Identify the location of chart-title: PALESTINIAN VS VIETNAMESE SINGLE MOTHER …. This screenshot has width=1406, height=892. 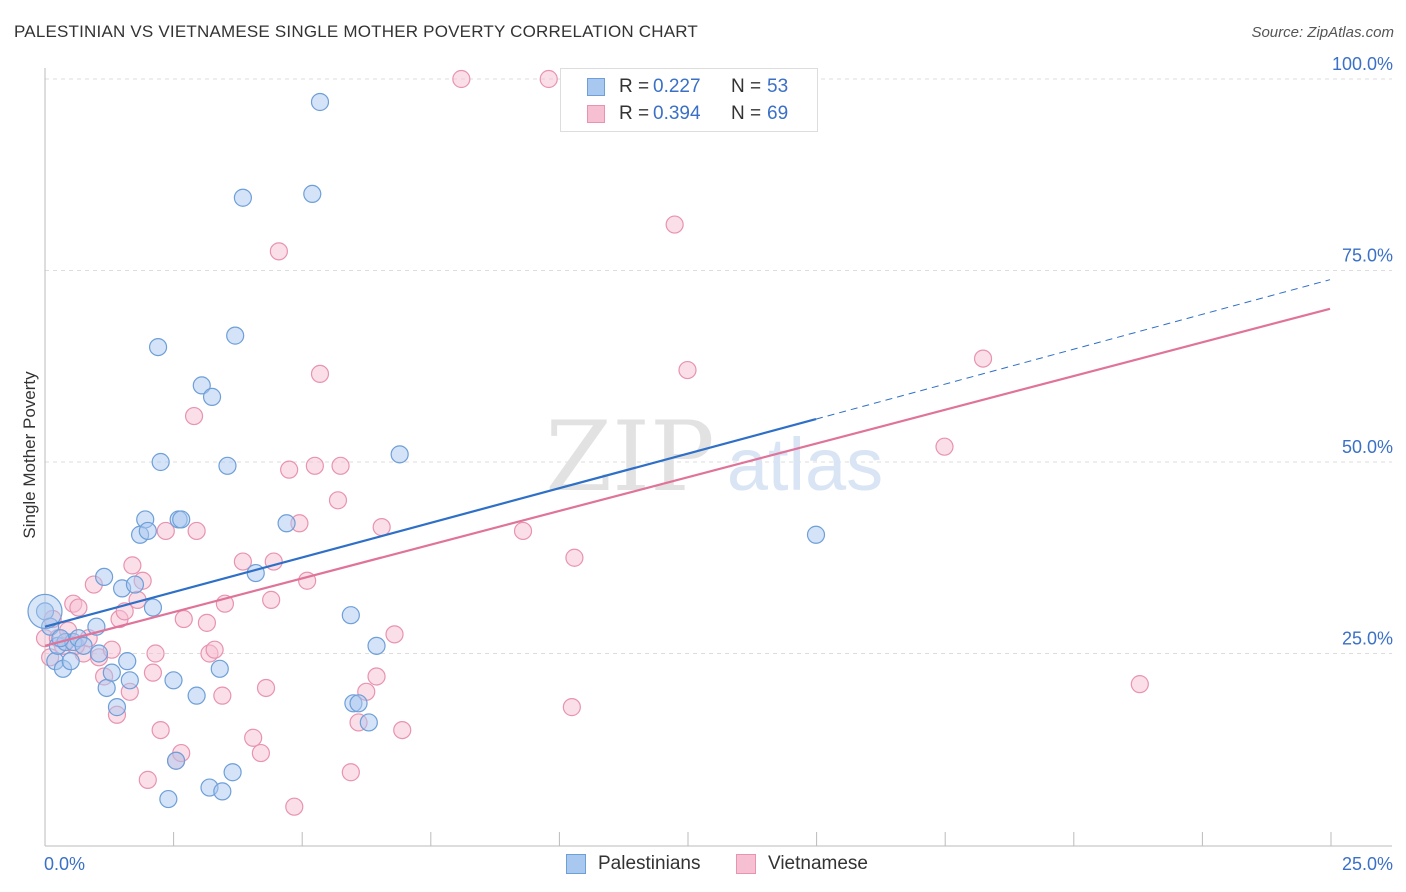
(356, 31).